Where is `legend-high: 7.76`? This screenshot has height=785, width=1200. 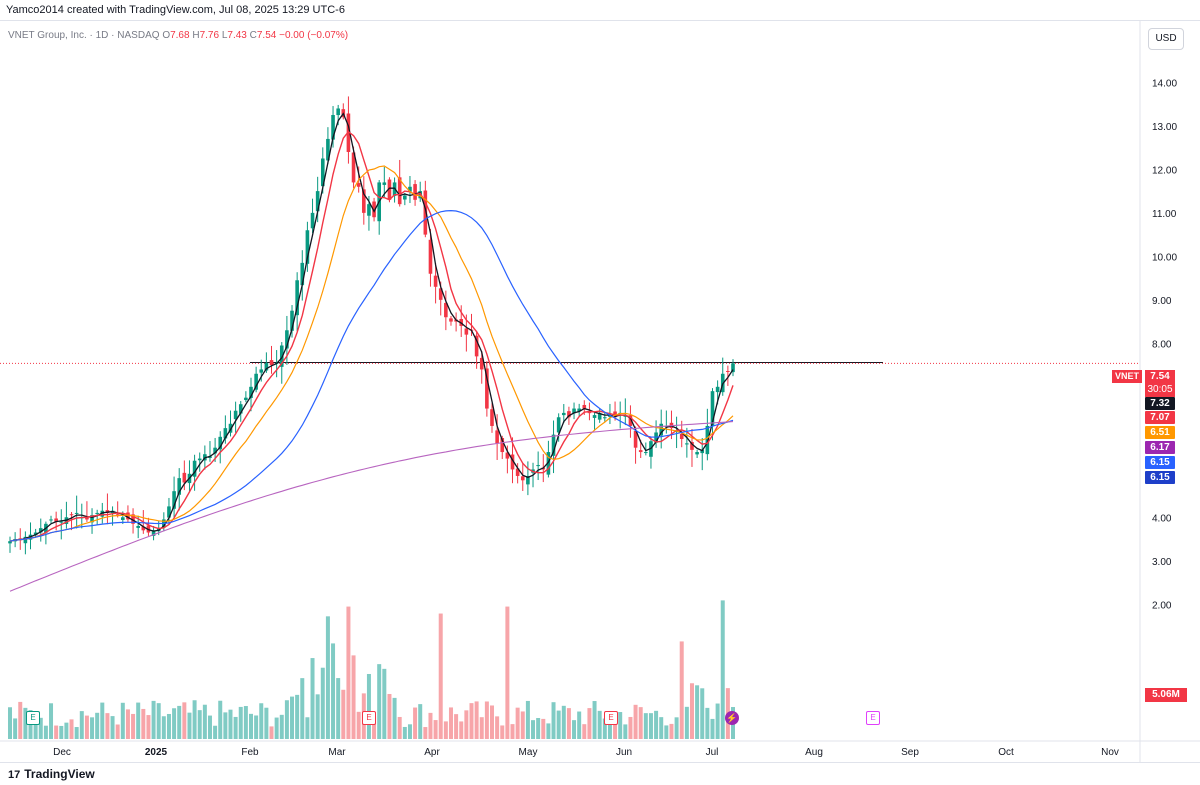
legend-high: 7.76 is located at coordinates (209, 35).